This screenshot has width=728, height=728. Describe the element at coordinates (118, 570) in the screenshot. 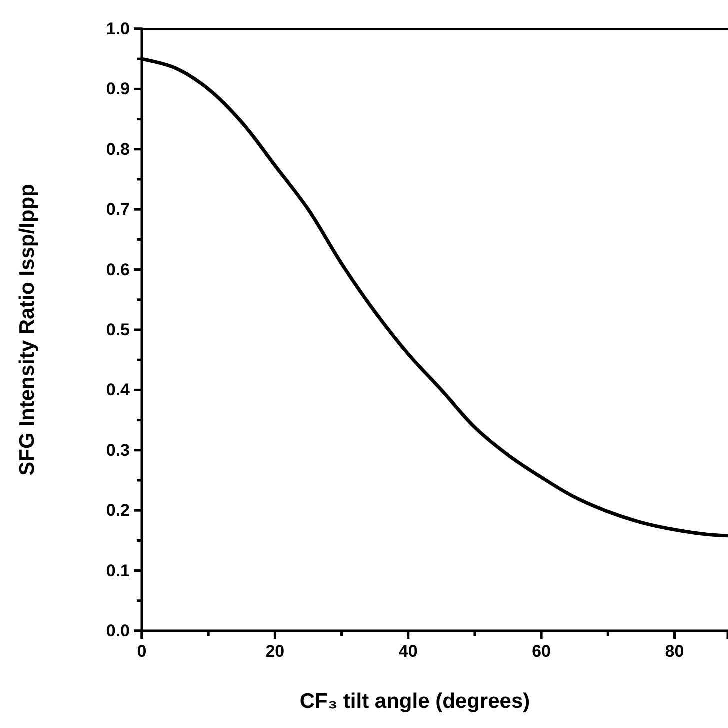

I see `y-tick-label: 0.1` at that location.